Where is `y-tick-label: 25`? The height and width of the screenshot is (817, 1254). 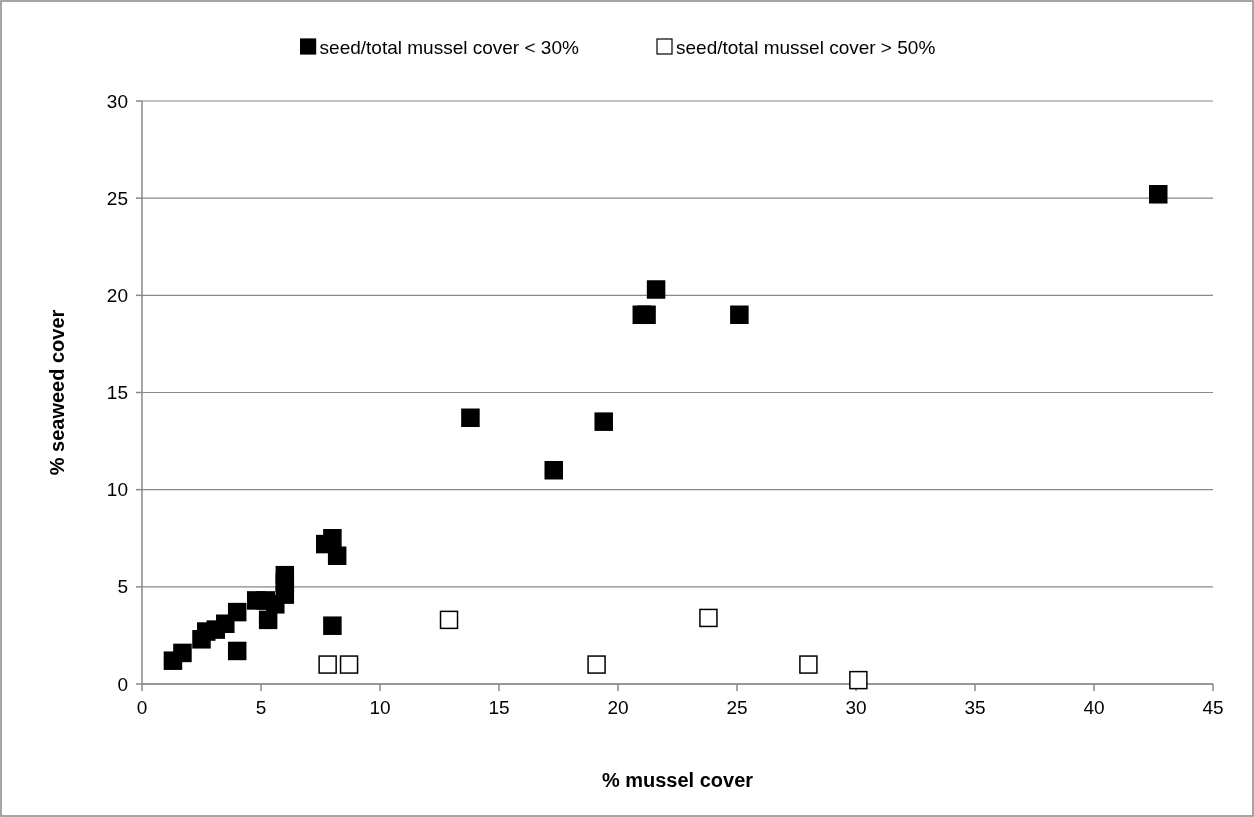
y-tick-label: 25 is located at coordinates (117, 198).